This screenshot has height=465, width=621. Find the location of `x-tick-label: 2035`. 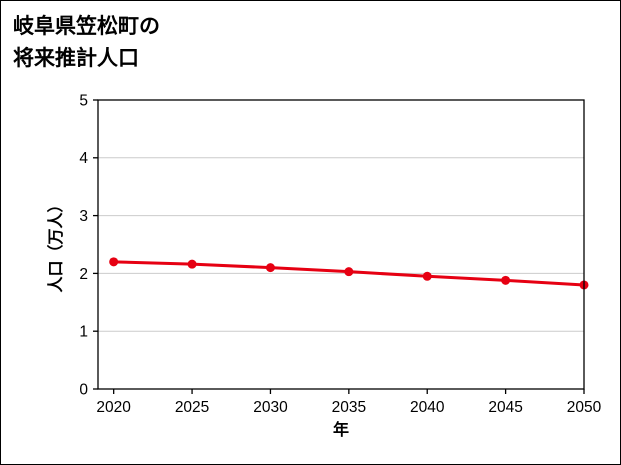

x-tick-label: 2035 is located at coordinates (349, 407).